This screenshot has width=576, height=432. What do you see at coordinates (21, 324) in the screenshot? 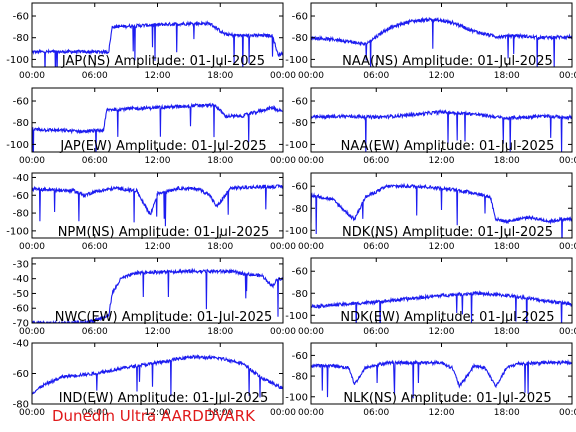
I see `y-tick-label: -70` at bounding box center [21, 324].